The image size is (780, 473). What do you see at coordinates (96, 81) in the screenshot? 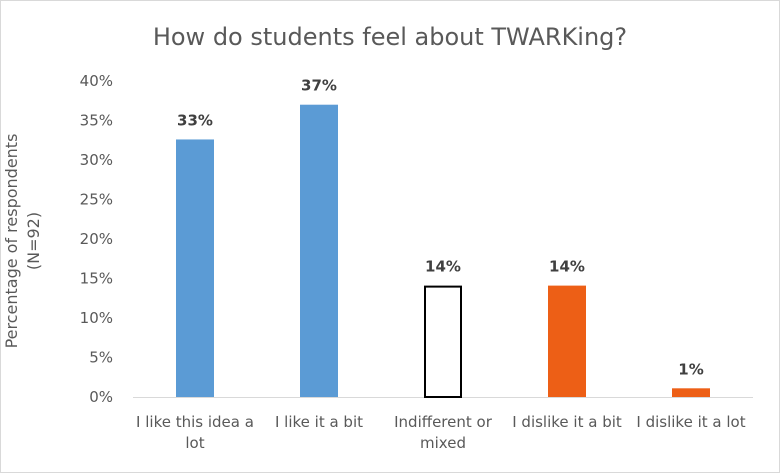
I see `y-tick-label: 40%` at bounding box center [96, 81].